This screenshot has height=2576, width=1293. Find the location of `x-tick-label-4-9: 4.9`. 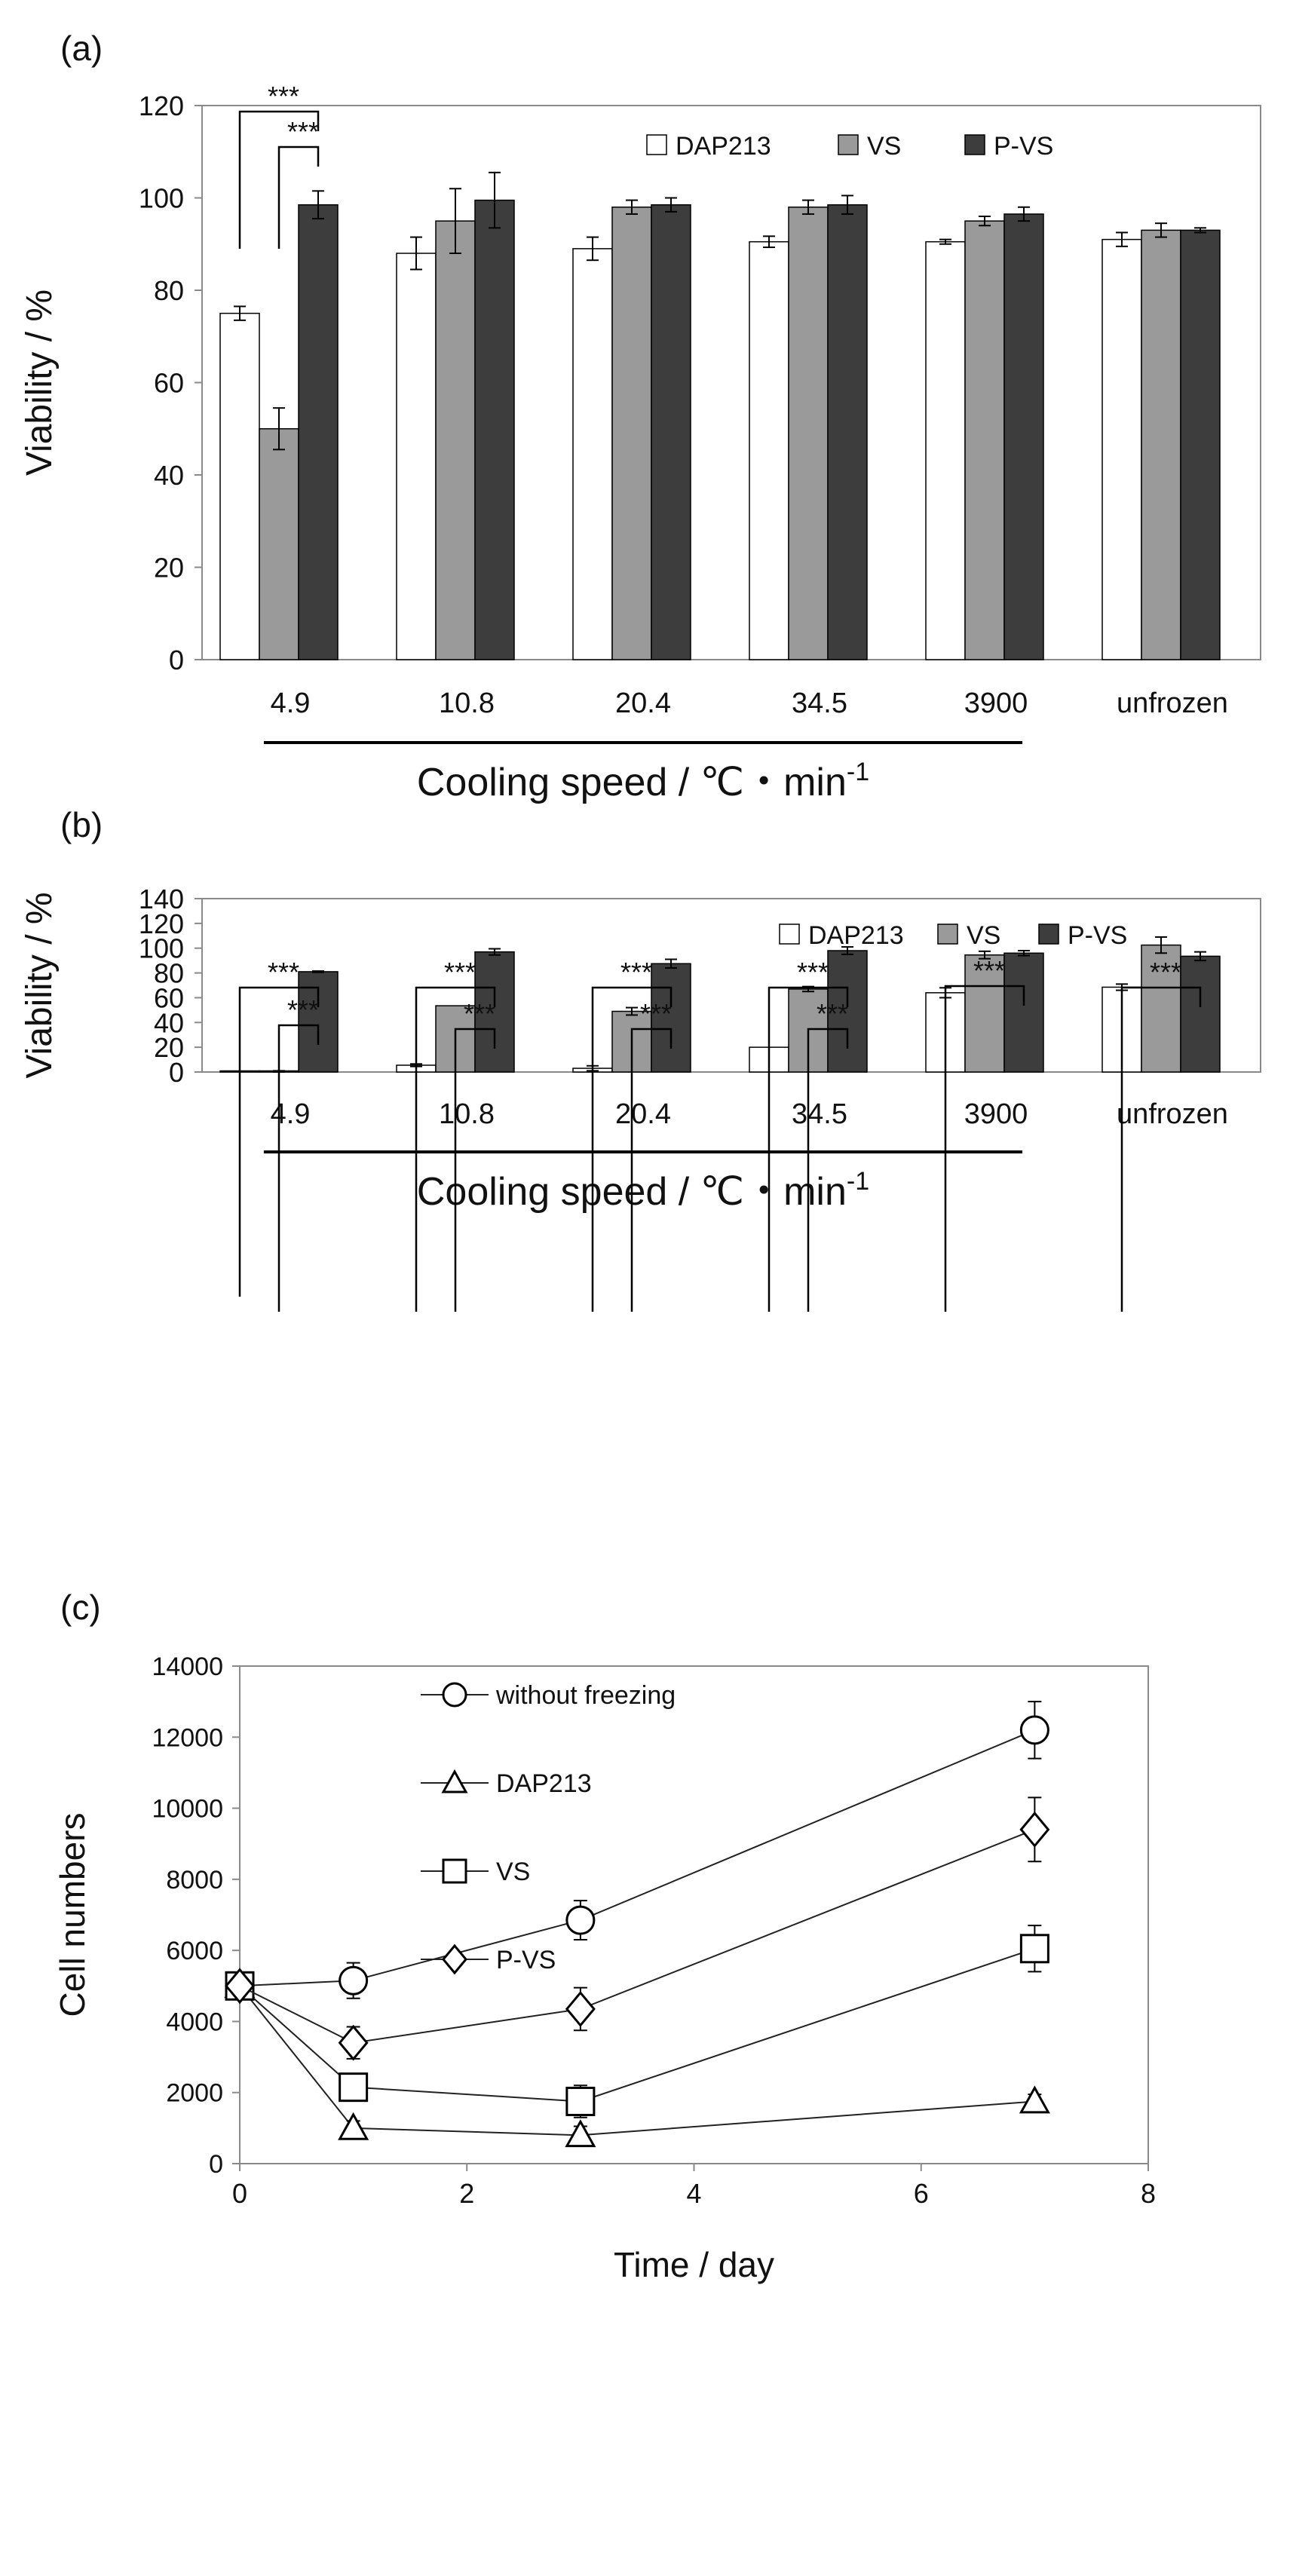

x-tick-label-4-9: 4.9 is located at coordinates (291, 1114).